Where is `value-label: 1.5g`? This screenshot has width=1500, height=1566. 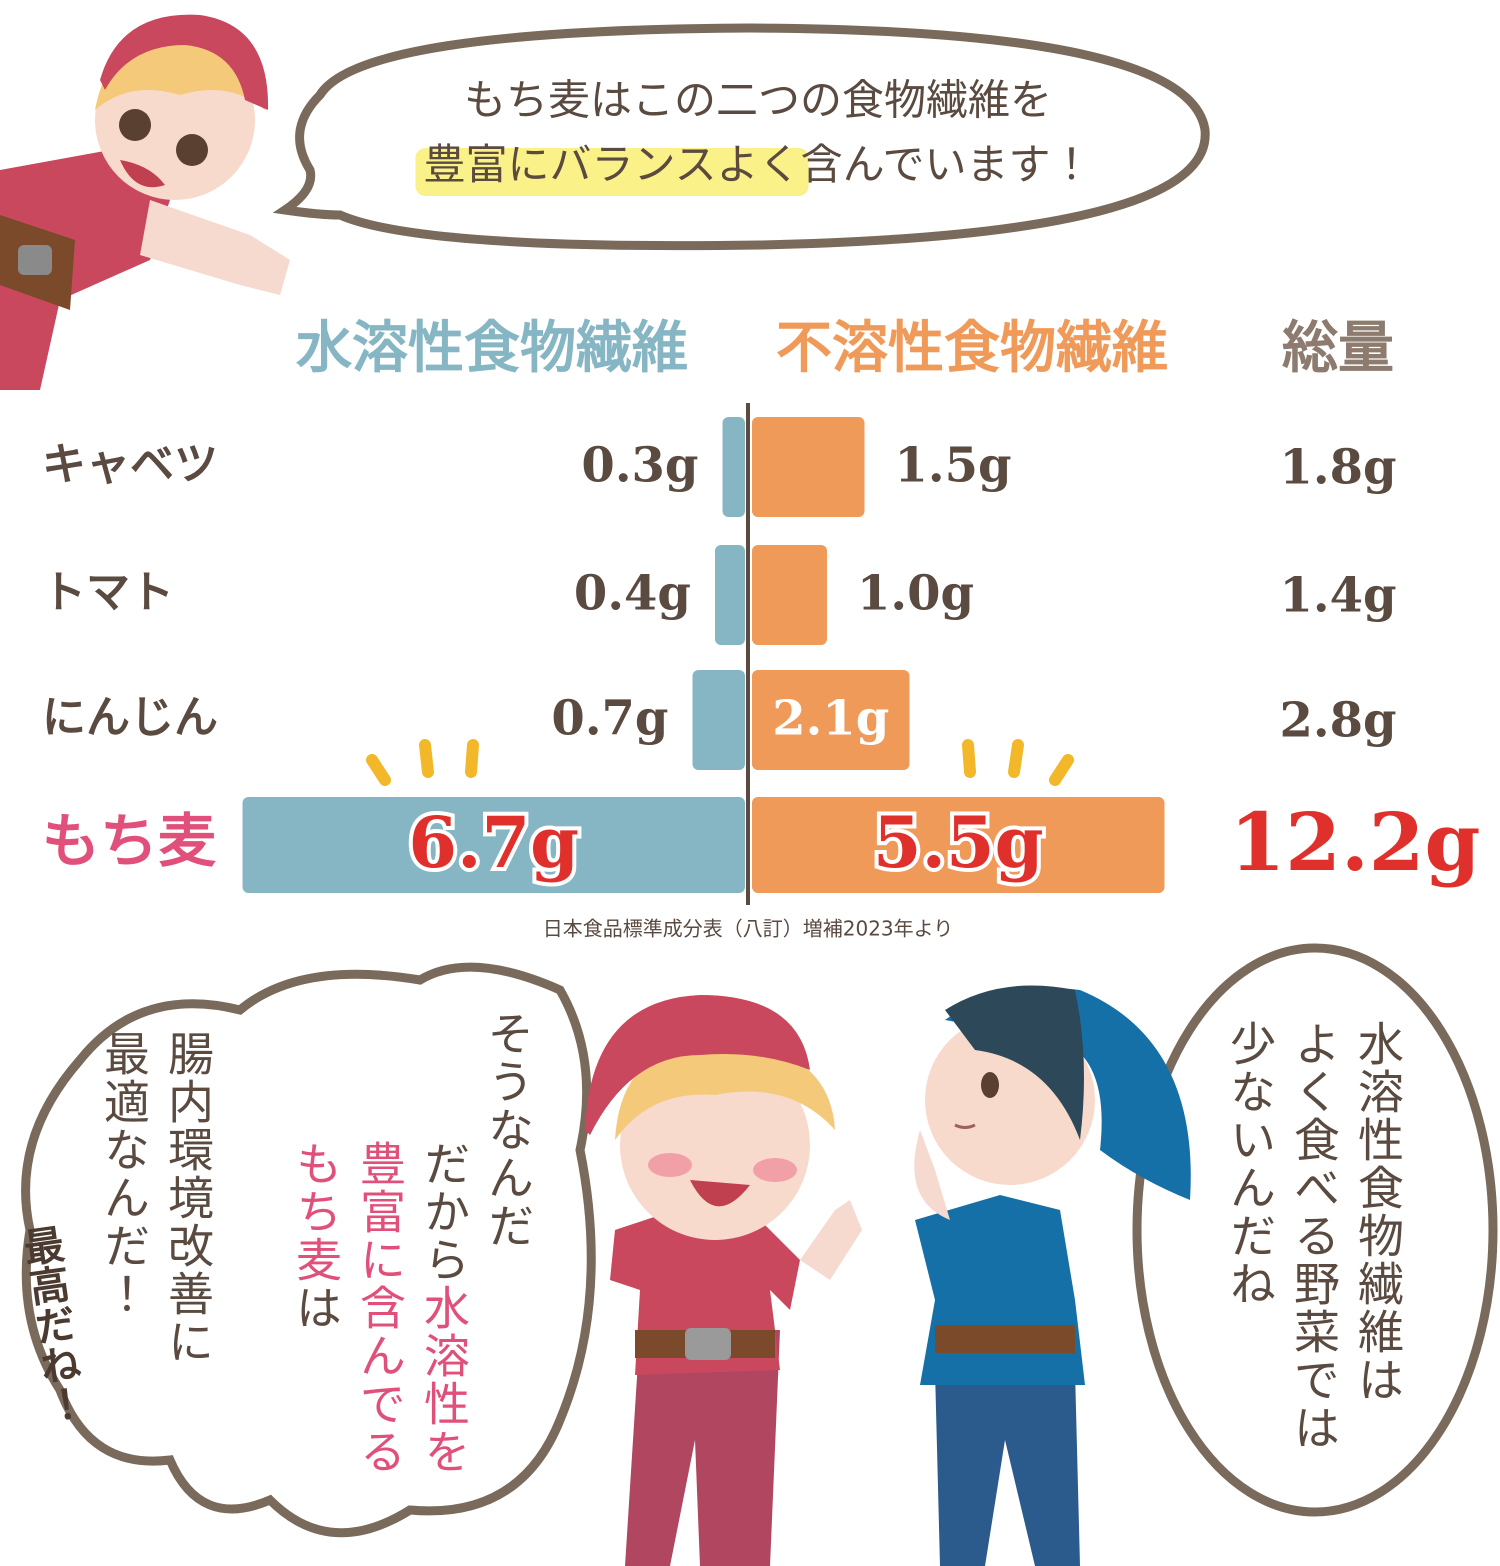
value-label: 1.5g is located at coordinates (953, 466).